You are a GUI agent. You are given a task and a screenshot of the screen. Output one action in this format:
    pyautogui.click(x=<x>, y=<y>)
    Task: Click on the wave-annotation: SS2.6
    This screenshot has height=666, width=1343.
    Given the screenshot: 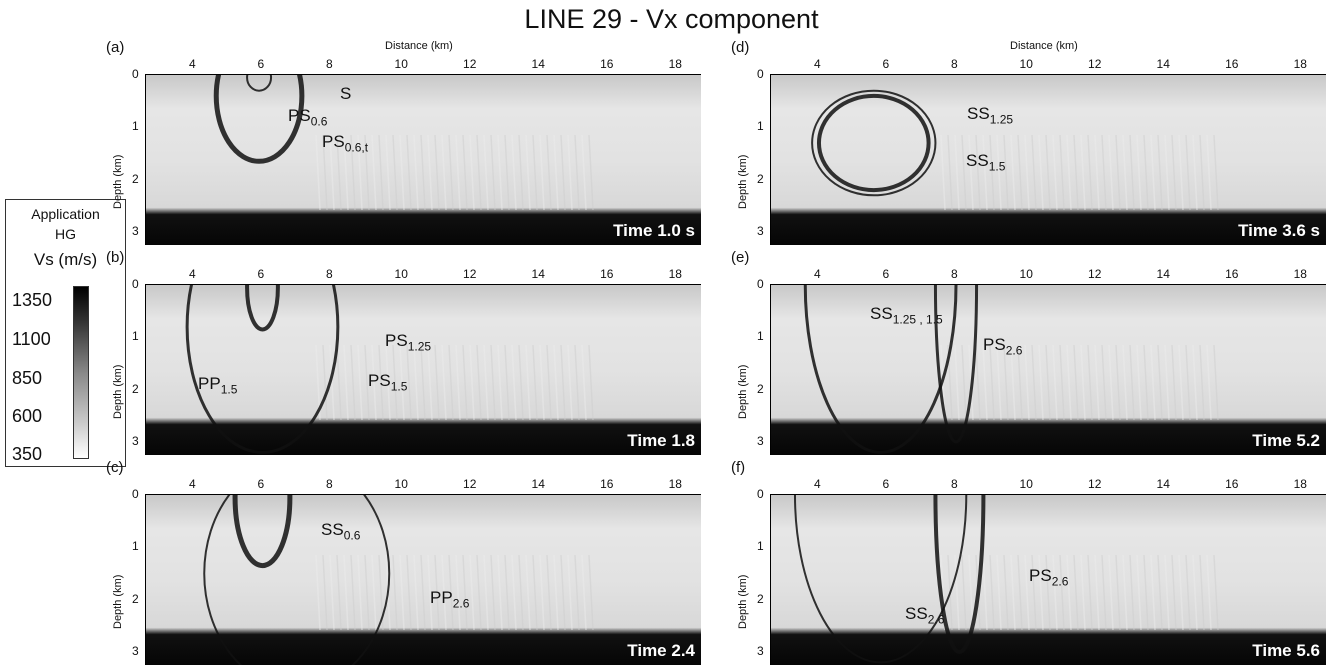 What is the action you would take?
    pyautogui.click(x=924, y=615)
    